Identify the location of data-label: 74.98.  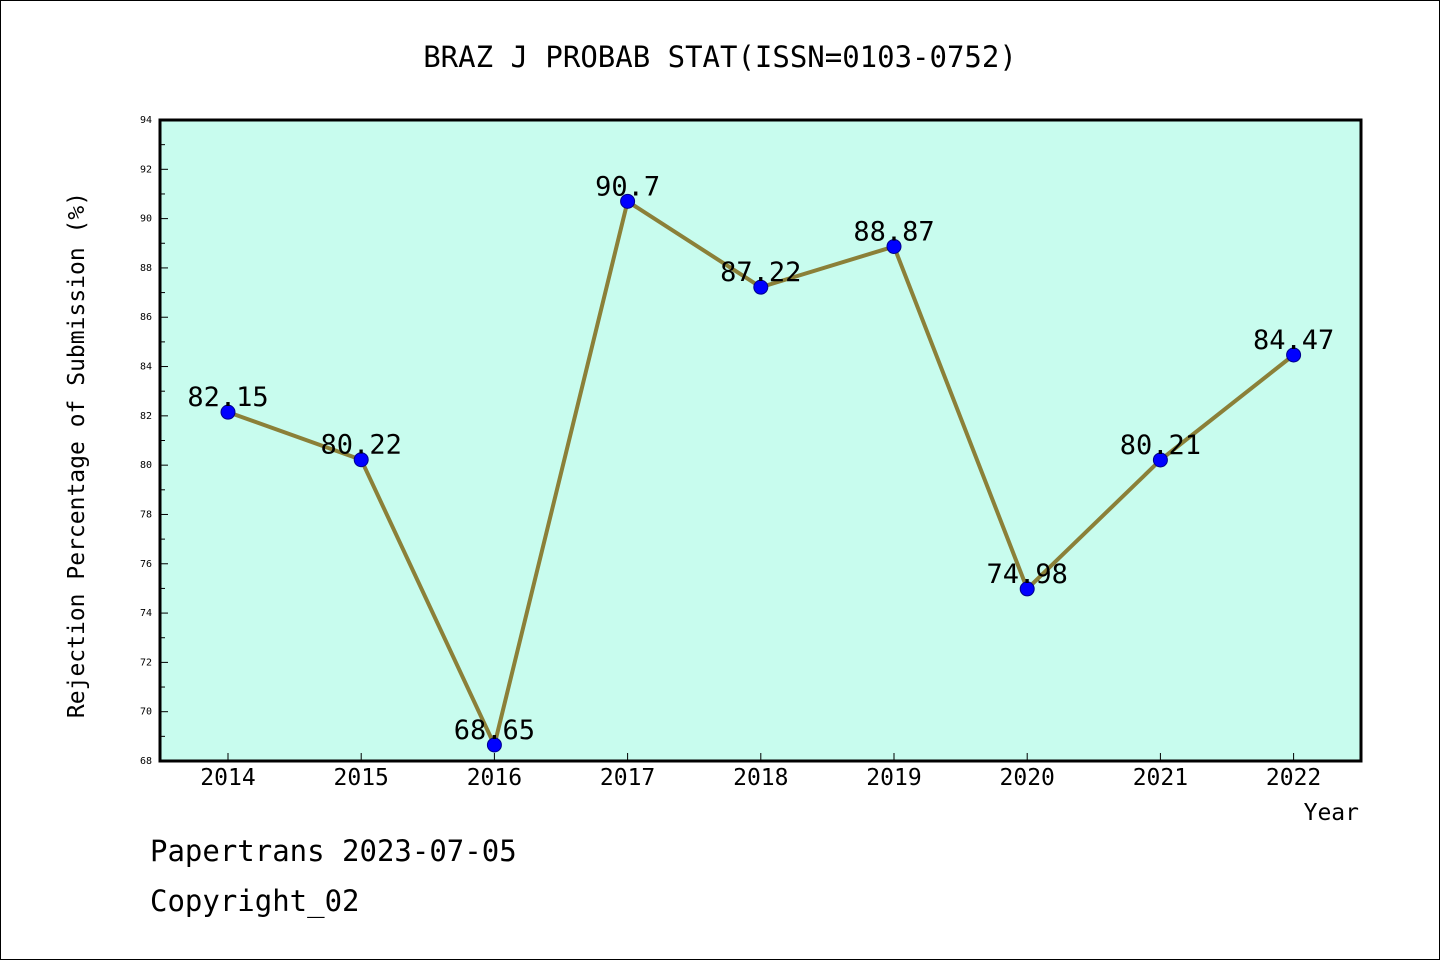
(1027, 574).